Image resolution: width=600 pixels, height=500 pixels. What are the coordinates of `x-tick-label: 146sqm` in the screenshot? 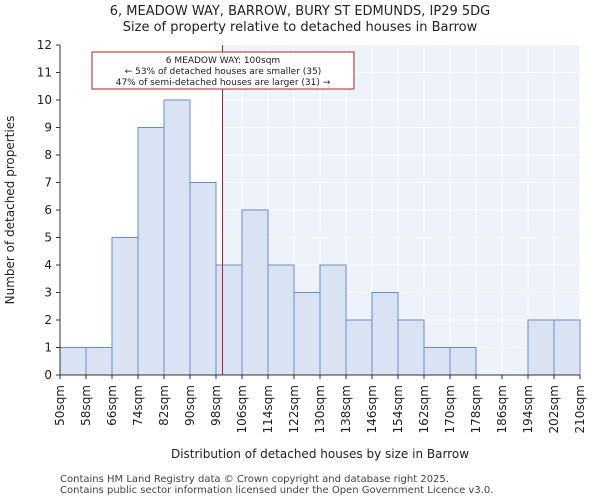 It's located at (372, 409).